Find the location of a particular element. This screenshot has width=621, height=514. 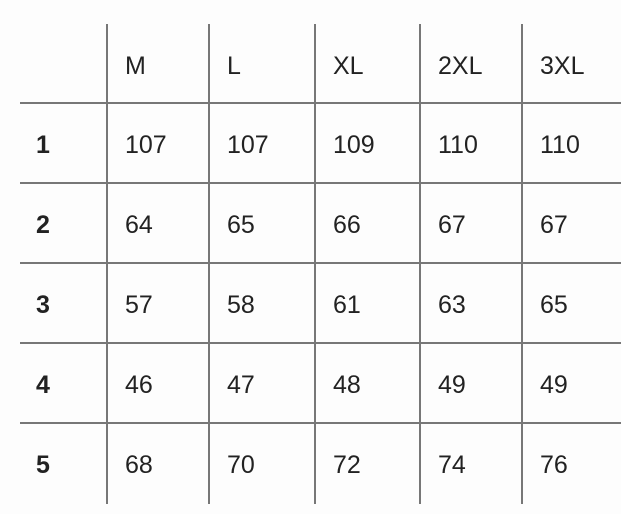

row-label: 1 is located at coordinates (43, 145).